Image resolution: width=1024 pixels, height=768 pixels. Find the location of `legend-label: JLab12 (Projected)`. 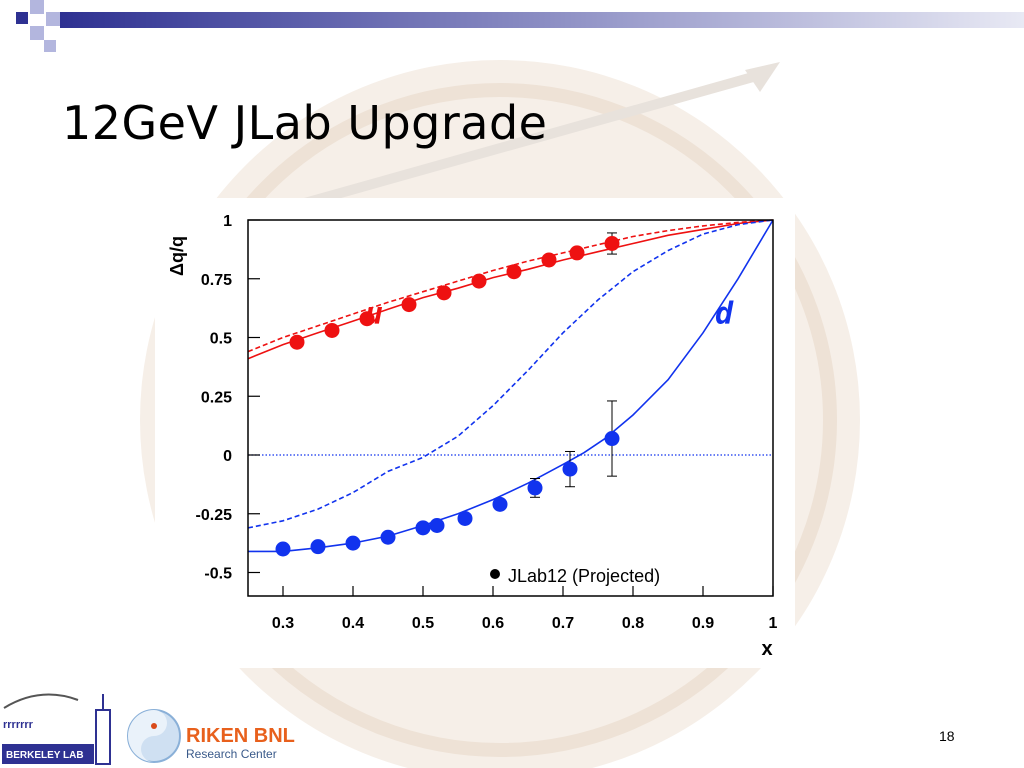

legend-label: JLab12 (Projected) is located at coordinates (584, 576).